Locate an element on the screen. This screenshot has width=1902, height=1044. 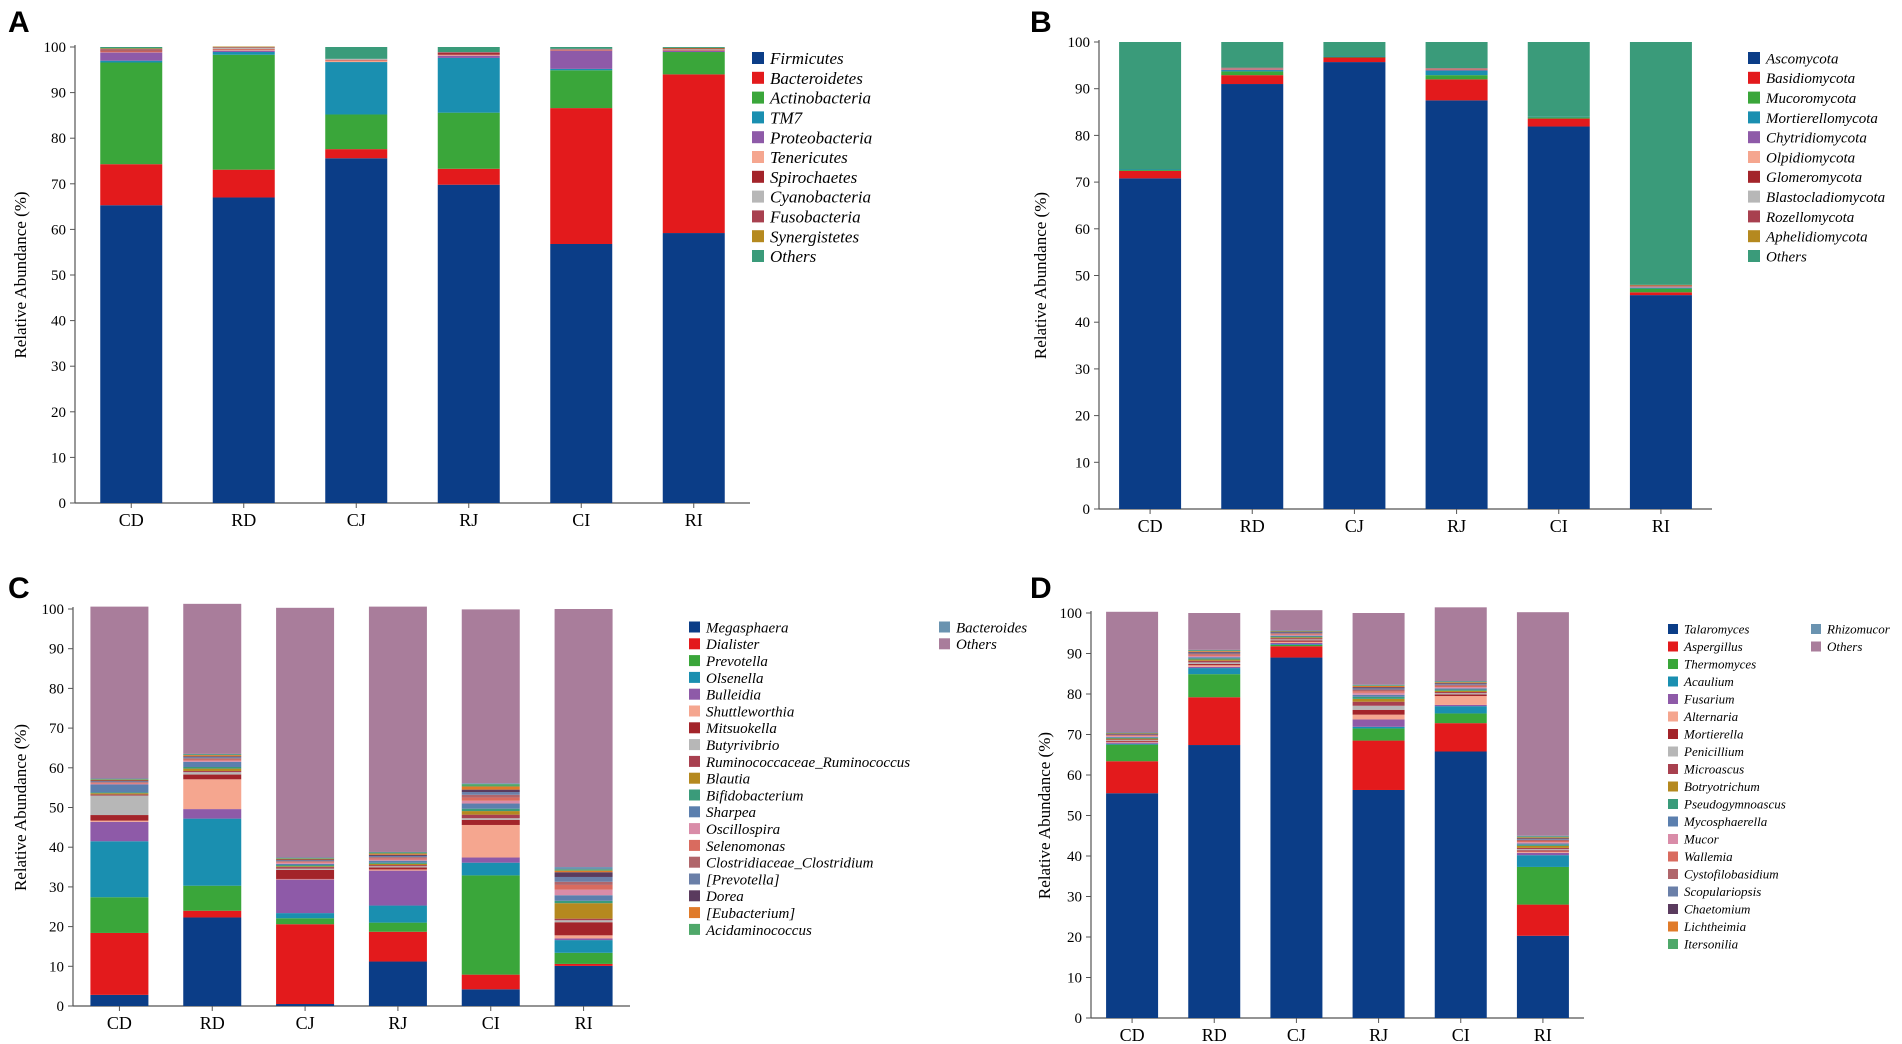
panel-b-legend-label: Ascomycota is located at coordinates (1801, 59).